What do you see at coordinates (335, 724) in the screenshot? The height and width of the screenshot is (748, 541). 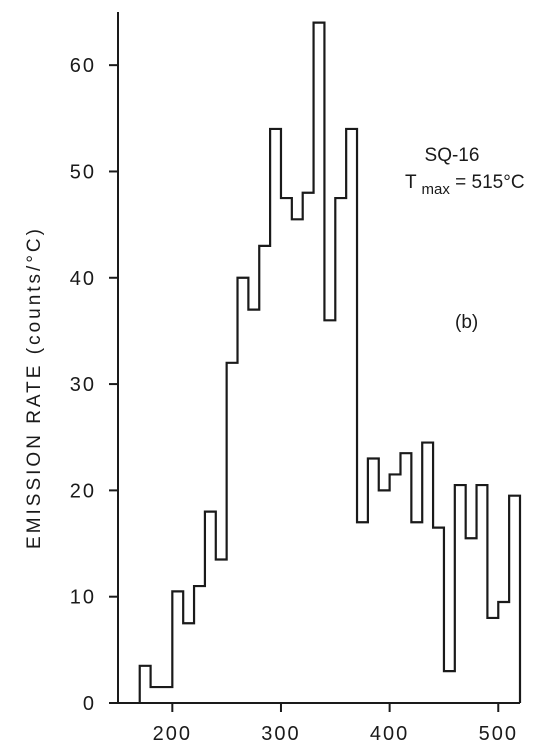 I see `x-axis-ticks: 200 300 400 500` at bounding box center [335, 724].